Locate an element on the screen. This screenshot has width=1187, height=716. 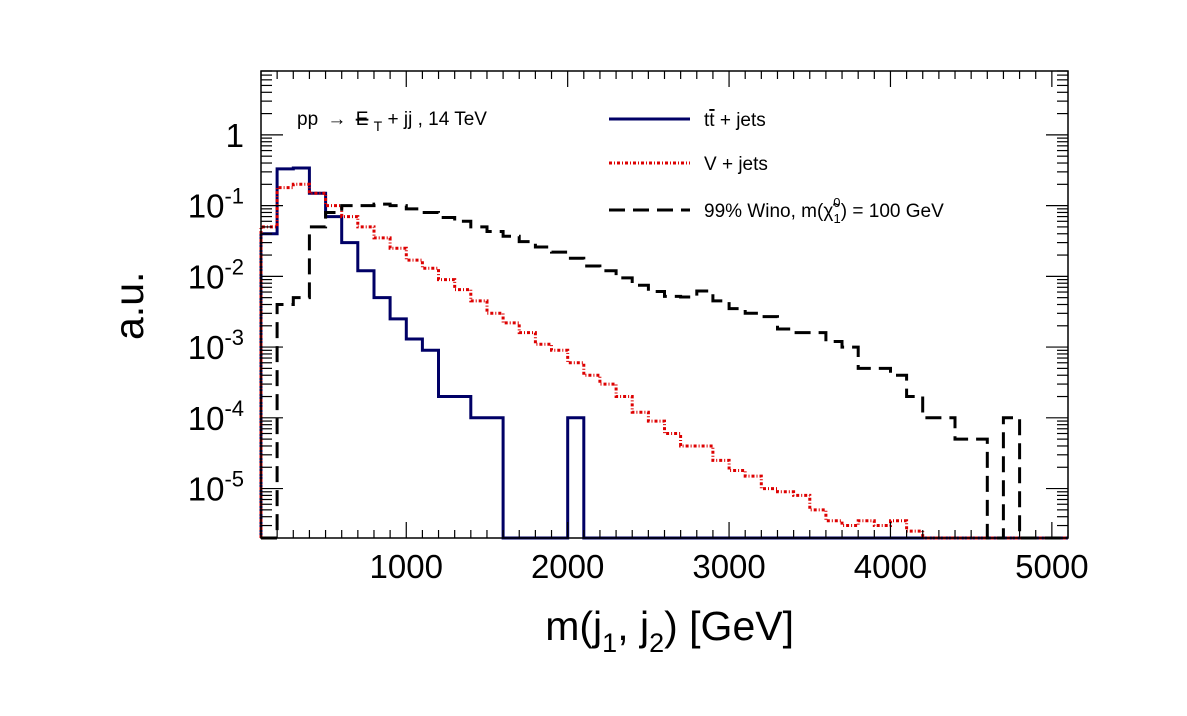
legend-wino-sub: 1 is located at coordinates (837, 218).